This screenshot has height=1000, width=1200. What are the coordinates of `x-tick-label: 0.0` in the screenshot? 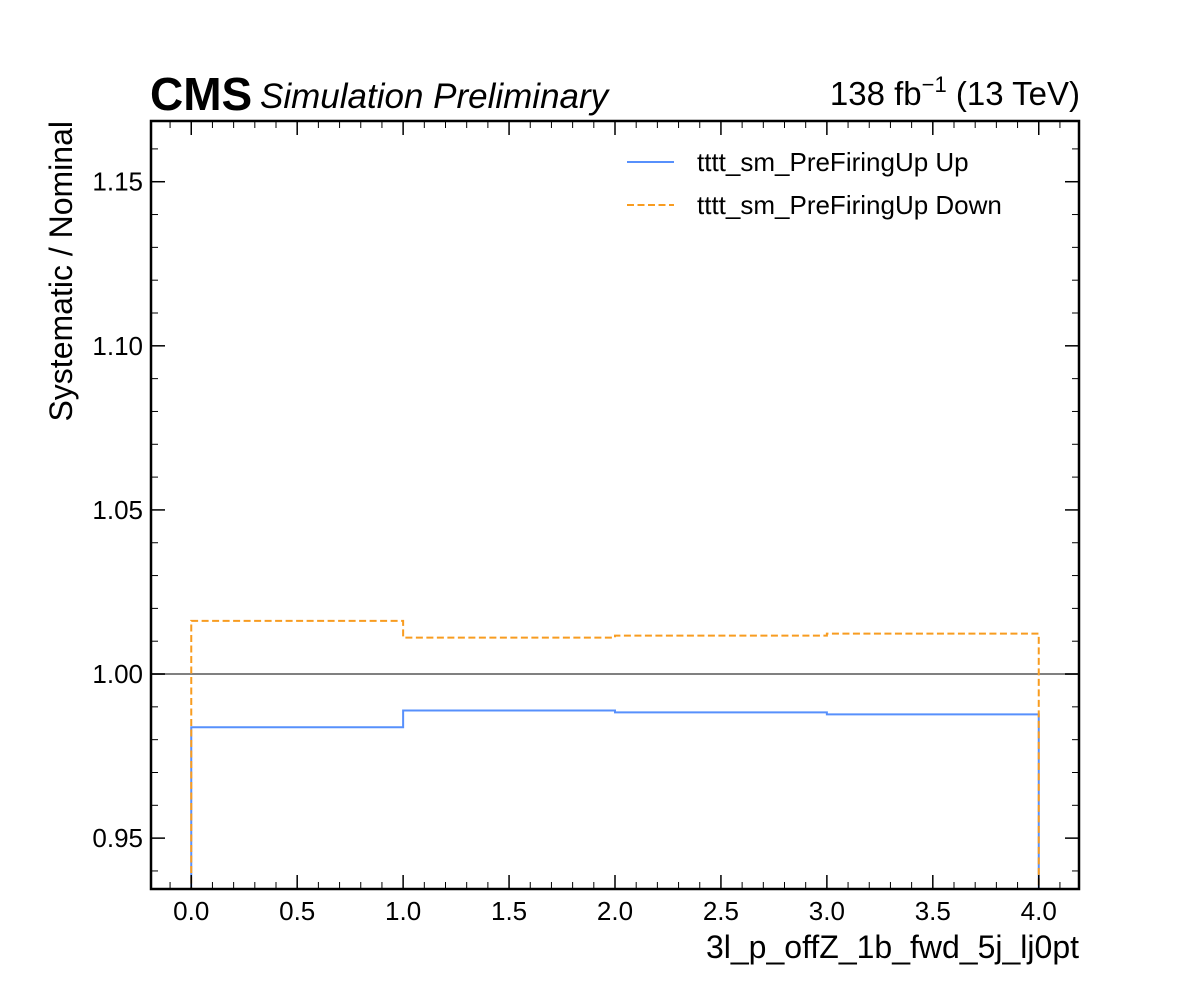 It's located at (191, 911).